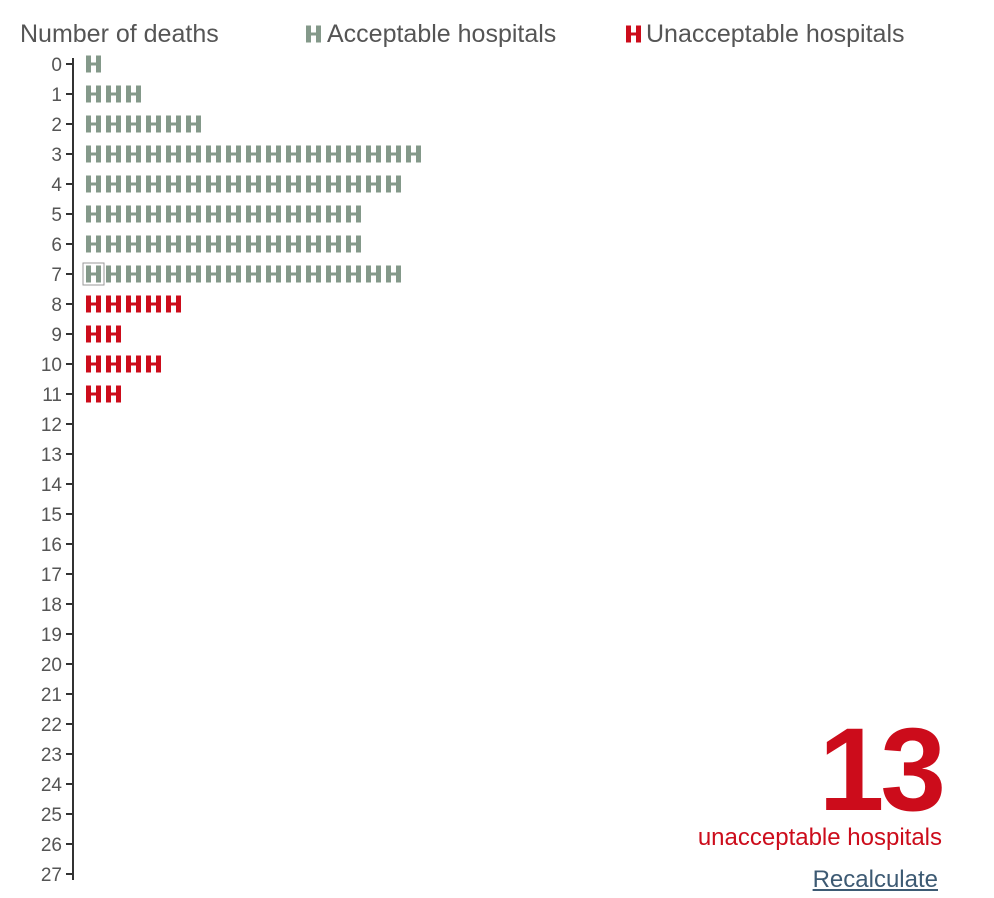 This screenshot has width=994, height=898. I want to click on y-tick-label: 4, so click(56, 185).